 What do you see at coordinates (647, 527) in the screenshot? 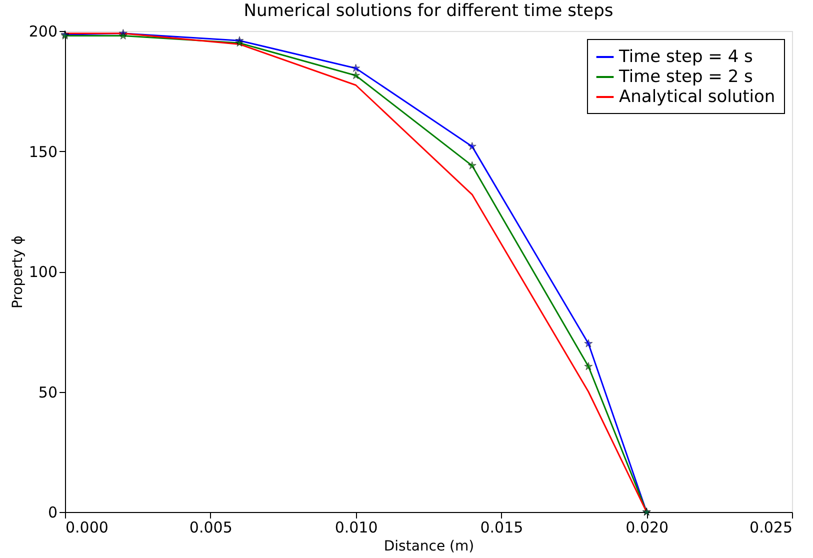
I see `x-tick-label: 0.020` at bounding box center [647, 527].